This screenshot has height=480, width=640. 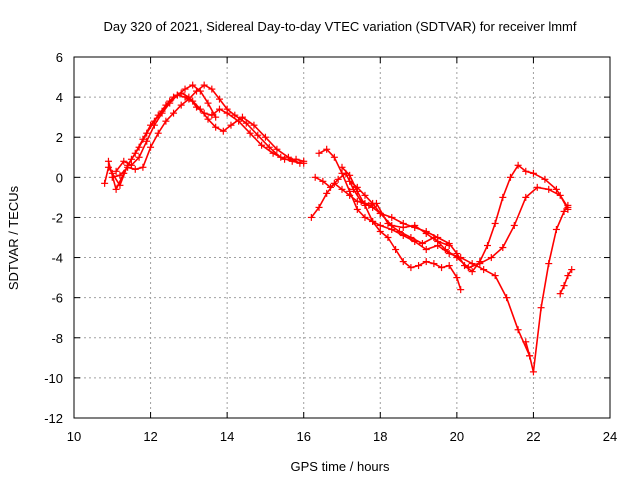 I want to click on x-tick-label: 22, so click(x=533, y=436).